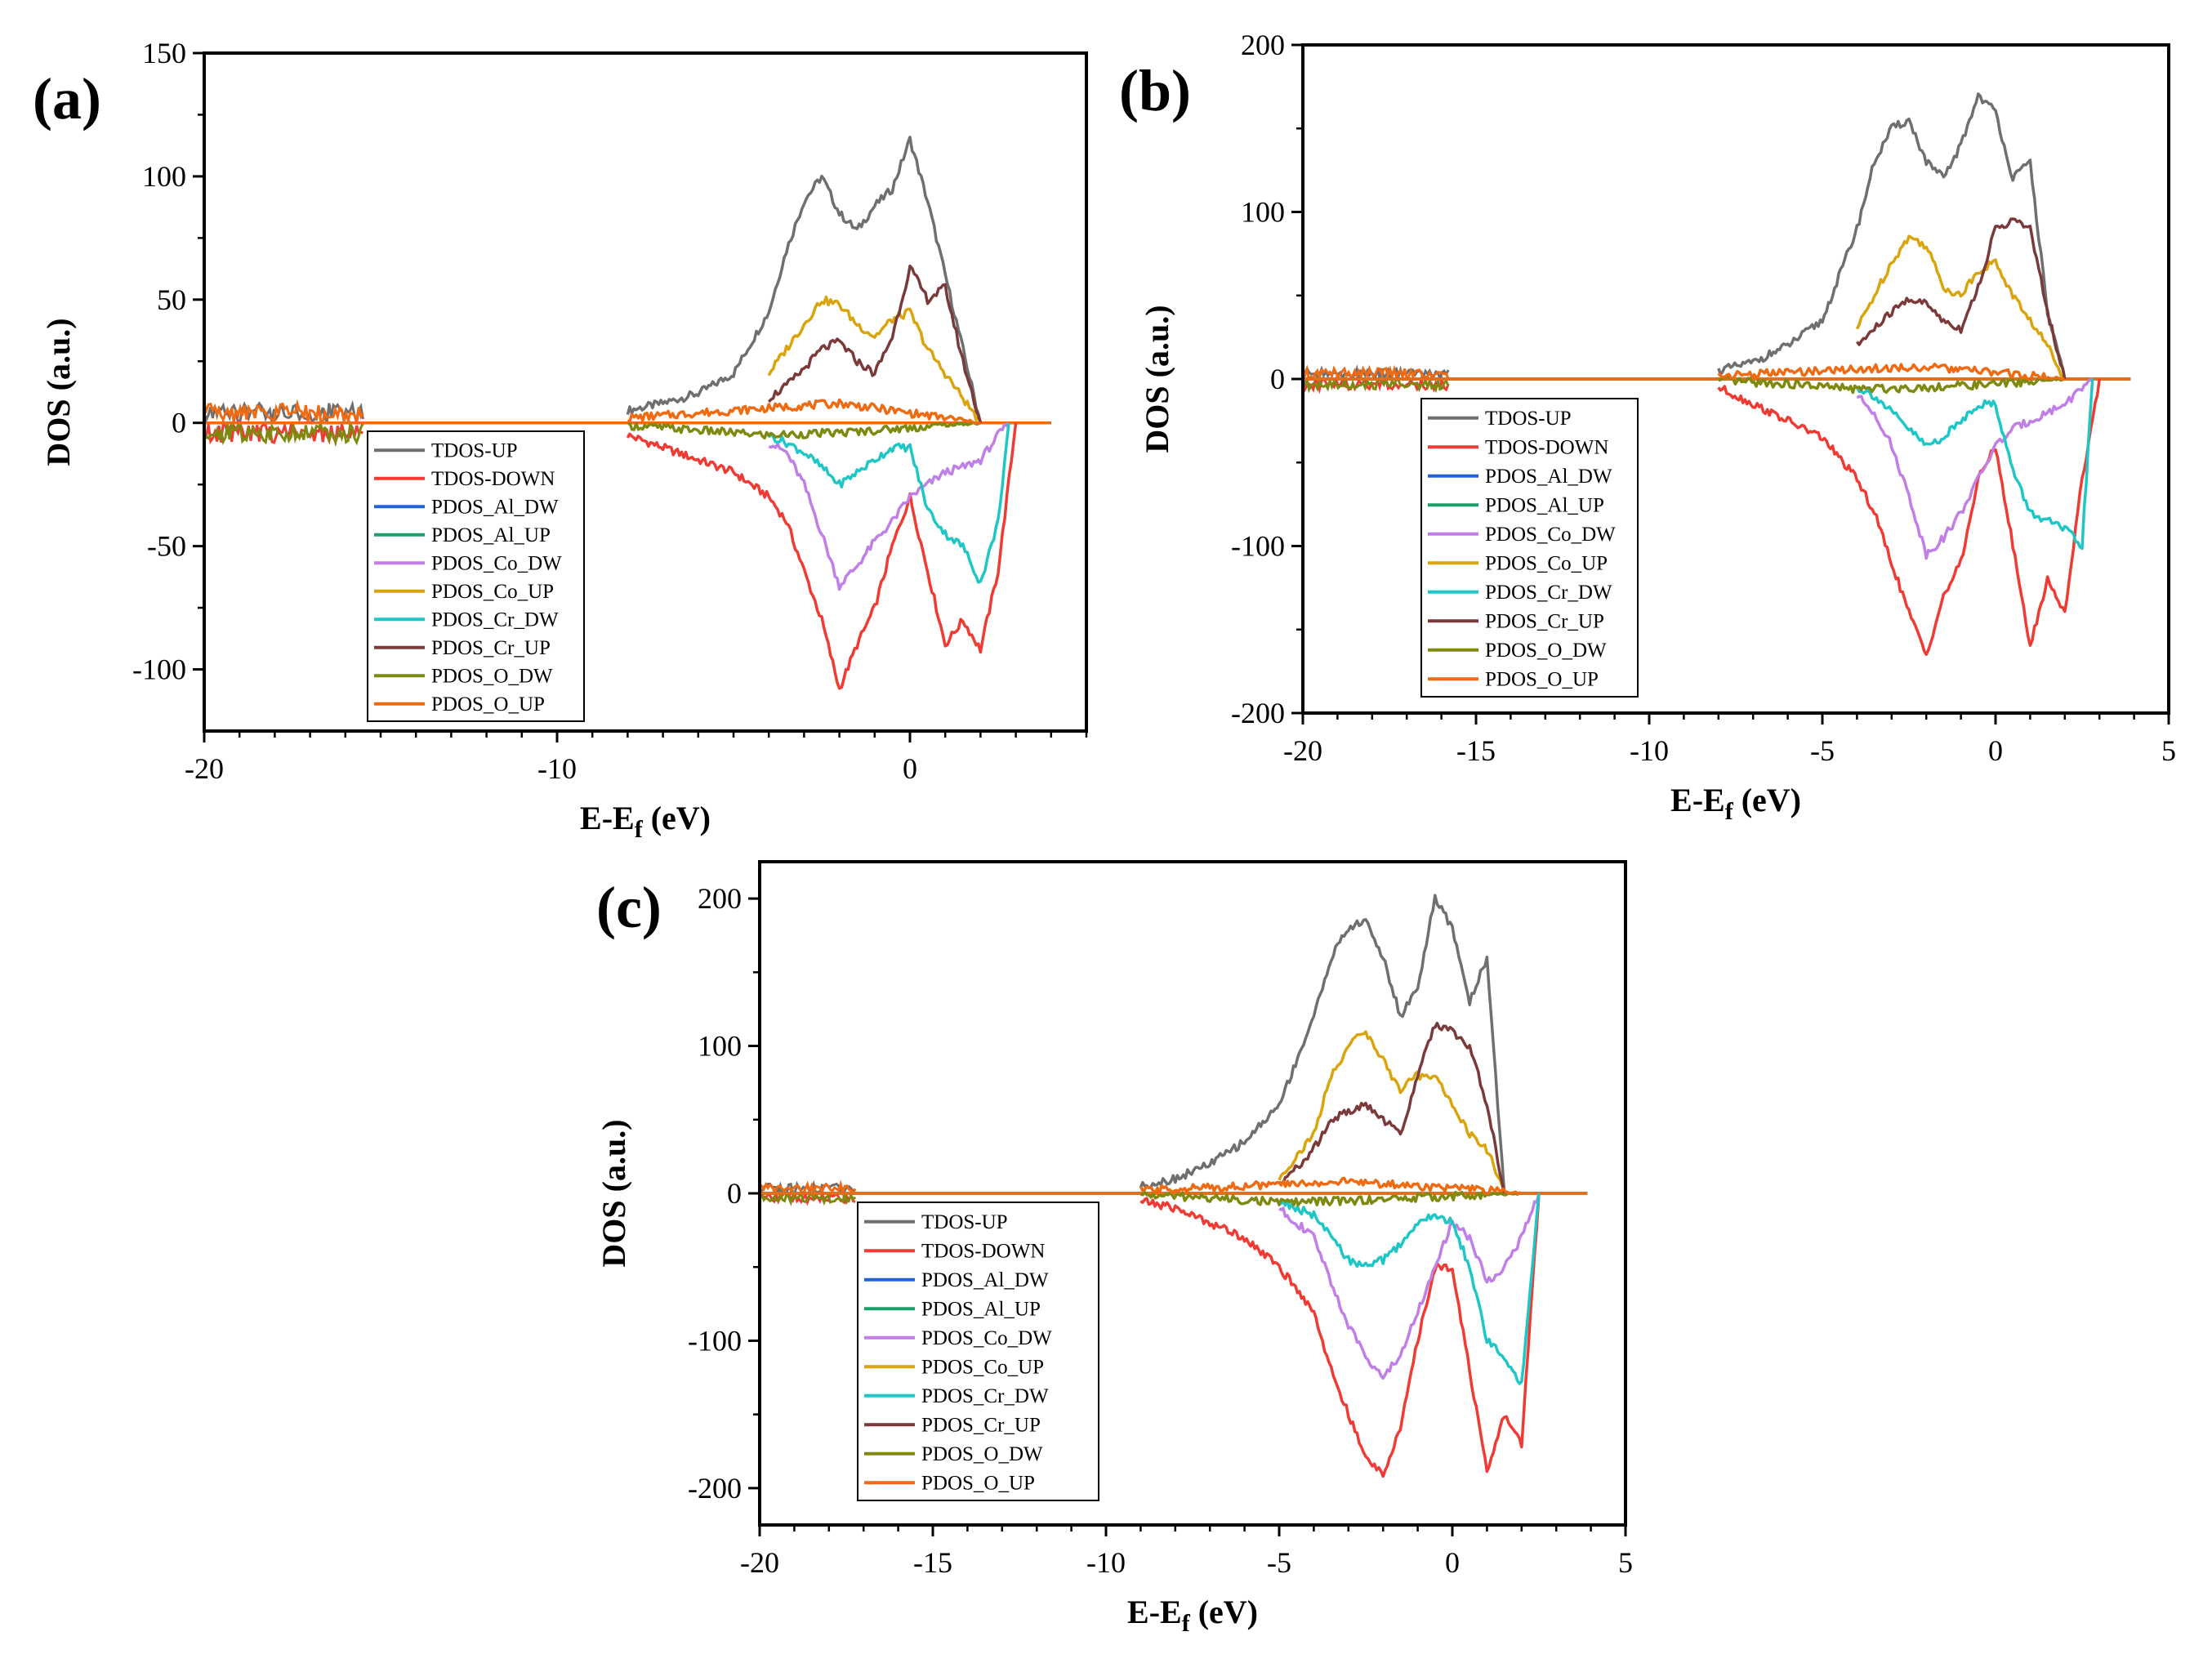 This screenshot has width=2212, height=1663. Describe the element at coordinates (1625, 1562) in the screenshot. I see `x-tick-label: 5` at that location.